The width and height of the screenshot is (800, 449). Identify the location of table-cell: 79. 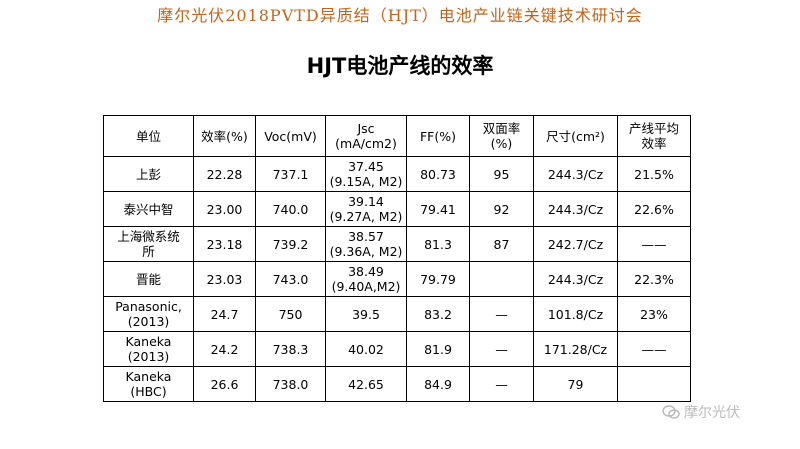
(575, 384).